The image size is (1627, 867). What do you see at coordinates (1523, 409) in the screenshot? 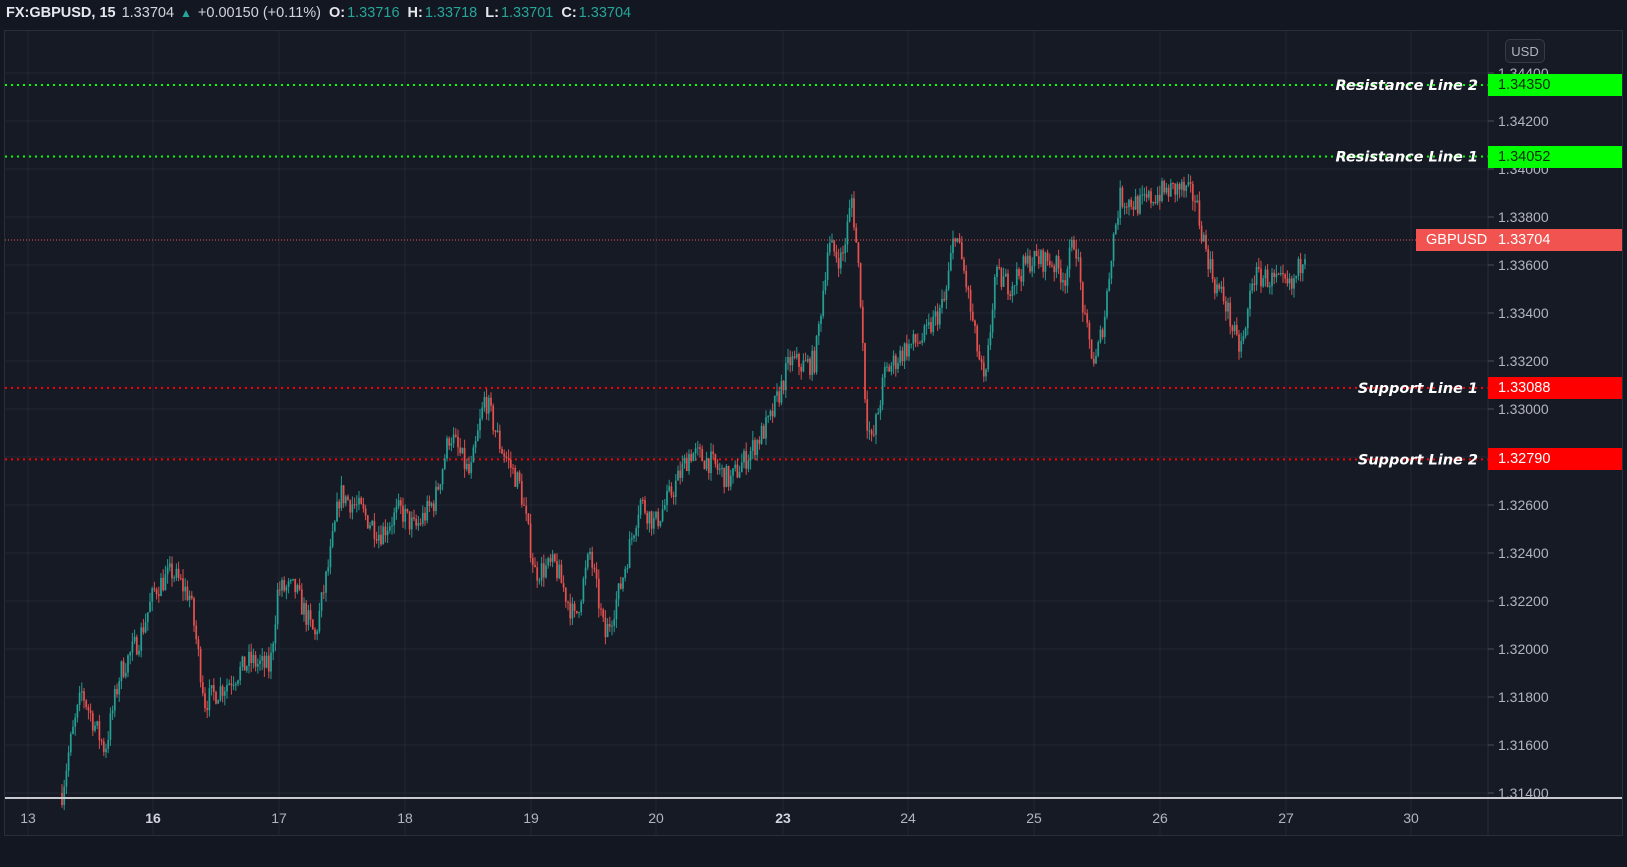
I see `price-tick-label: 1.33000` at bounding box center [1523, 409].